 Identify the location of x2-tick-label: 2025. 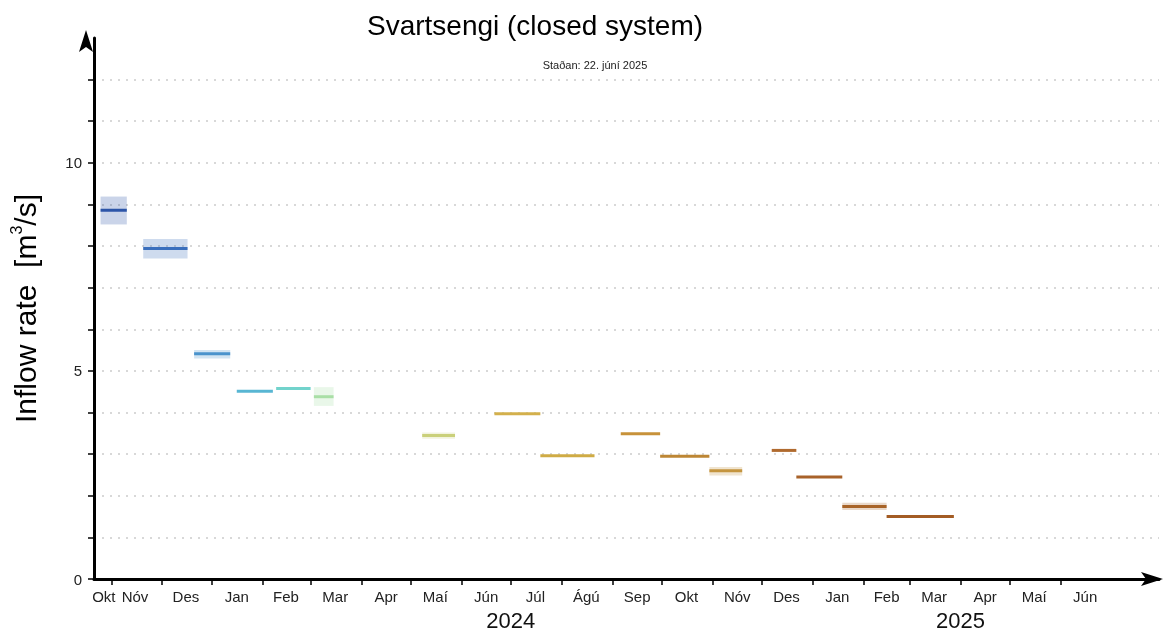
(960, 620).